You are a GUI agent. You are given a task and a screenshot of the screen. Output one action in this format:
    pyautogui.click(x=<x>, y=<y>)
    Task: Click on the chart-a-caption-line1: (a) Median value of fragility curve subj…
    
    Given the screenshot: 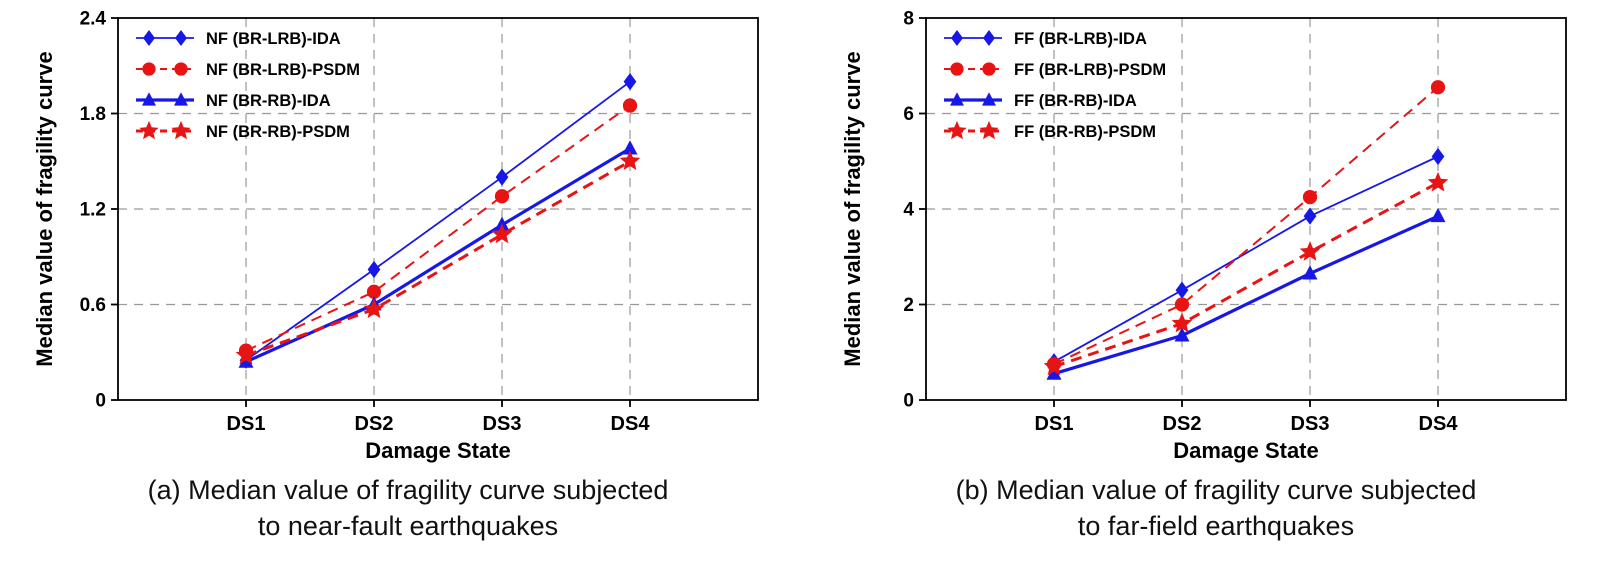 What is the action you would take?
    pyautogui.click(x=408, y=490)
    